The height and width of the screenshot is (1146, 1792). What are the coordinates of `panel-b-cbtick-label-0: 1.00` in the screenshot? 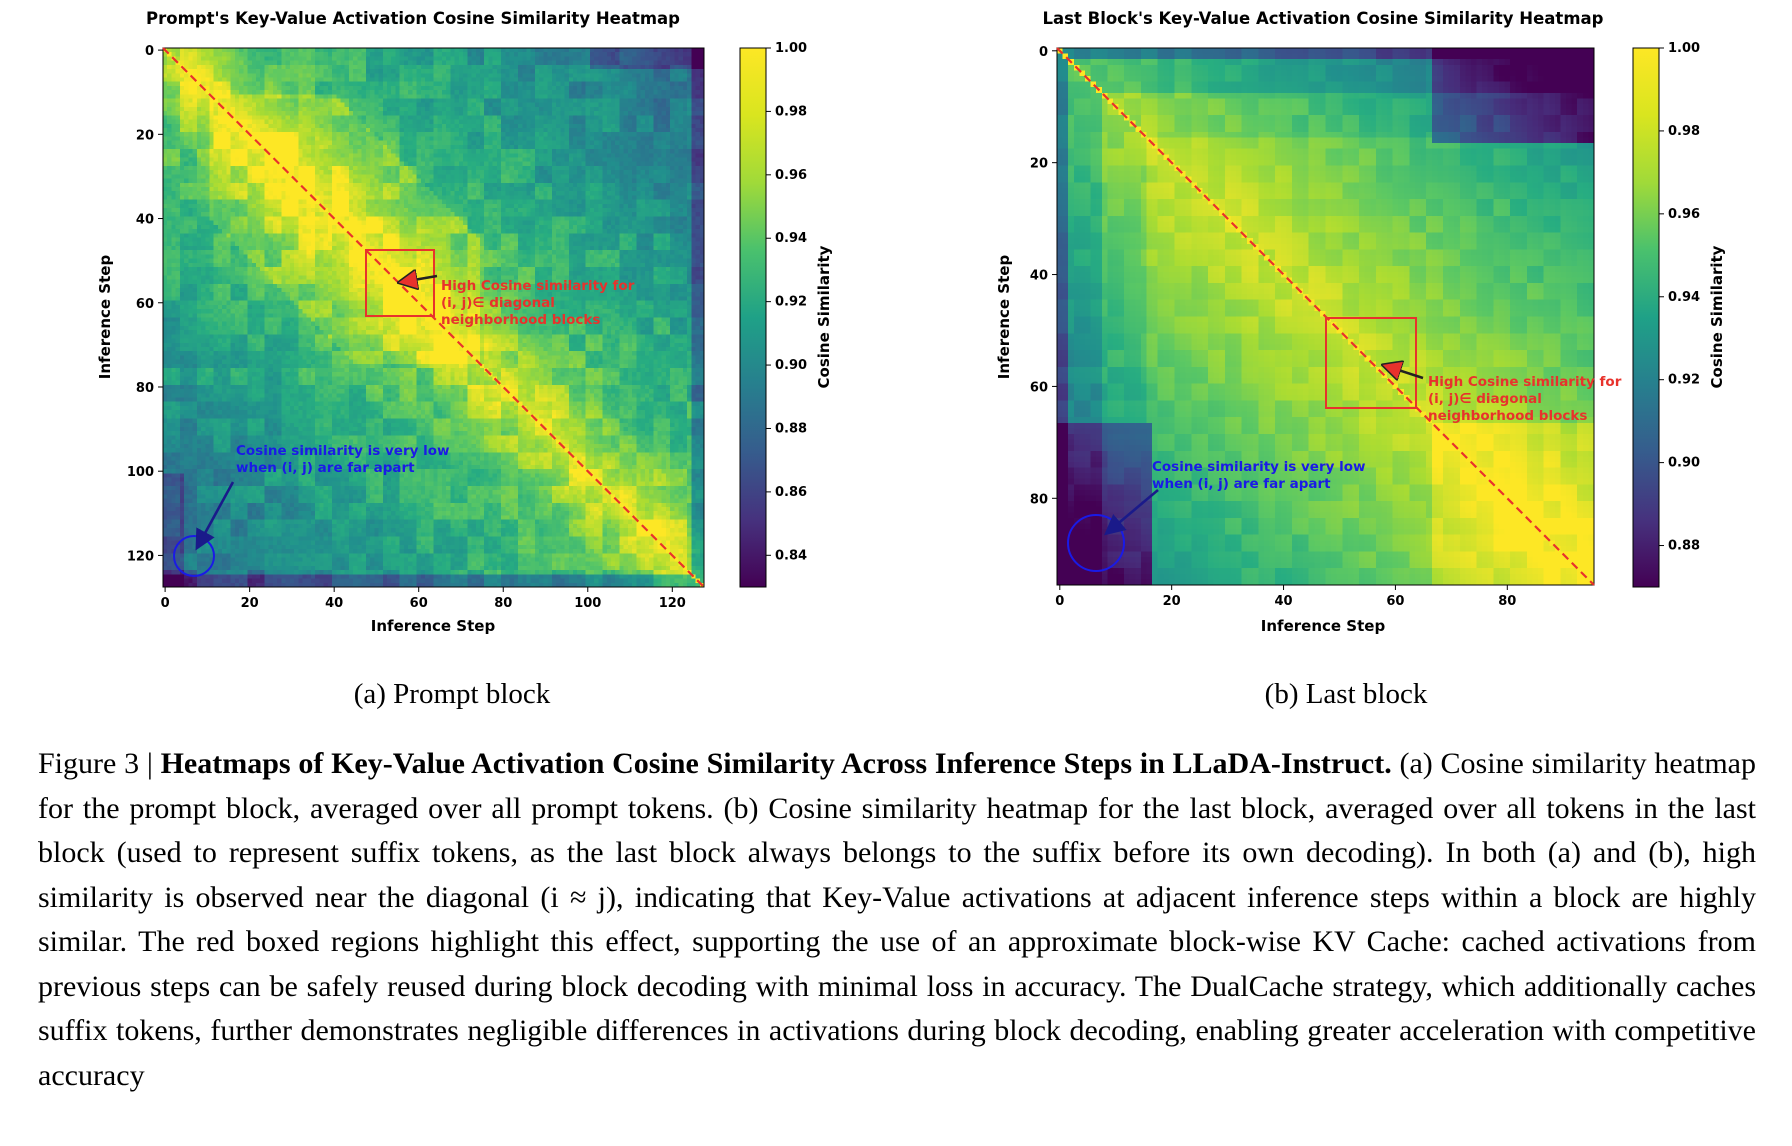 It's located at (1684, 48).